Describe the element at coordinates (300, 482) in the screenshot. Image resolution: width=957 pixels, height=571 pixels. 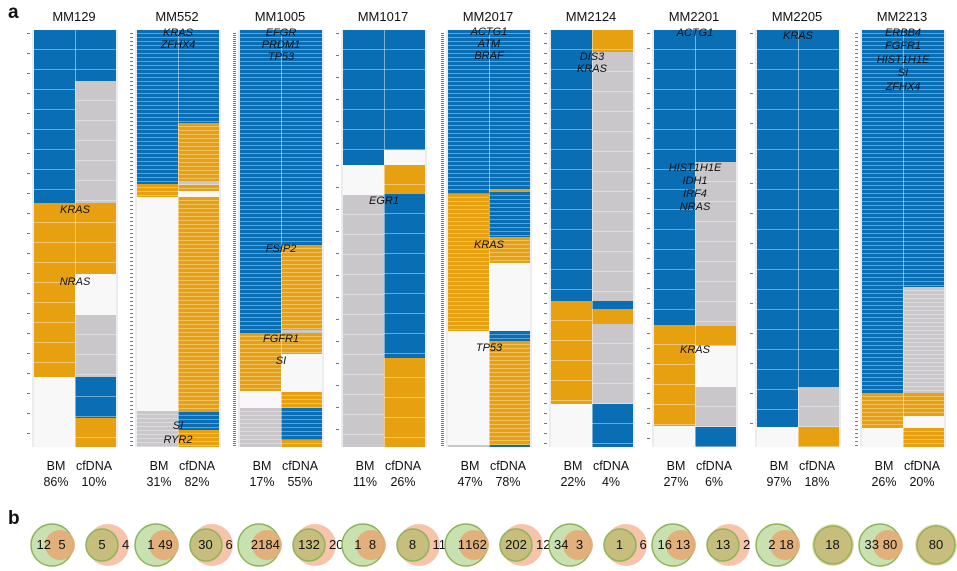
I see `cfdna-percent: 55%` at that location.